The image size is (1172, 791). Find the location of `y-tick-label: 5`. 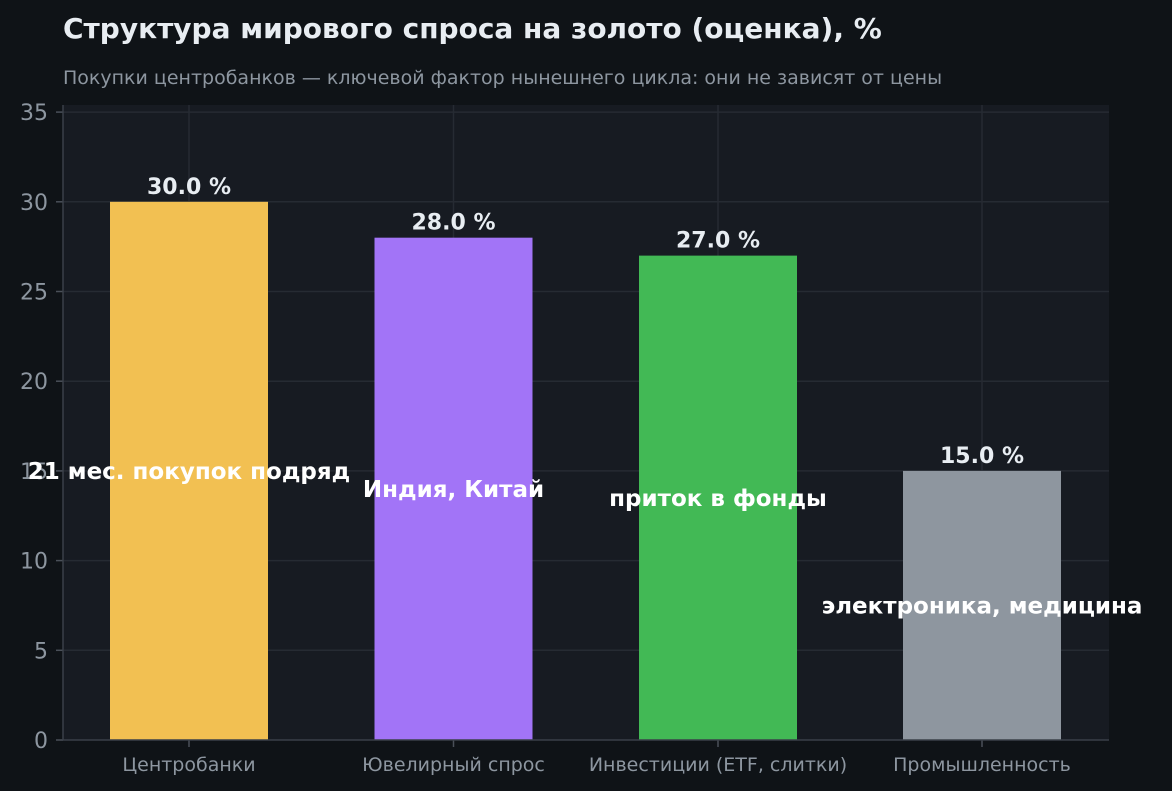

y-tick-label: 5 is located at coordinates (41, 651).